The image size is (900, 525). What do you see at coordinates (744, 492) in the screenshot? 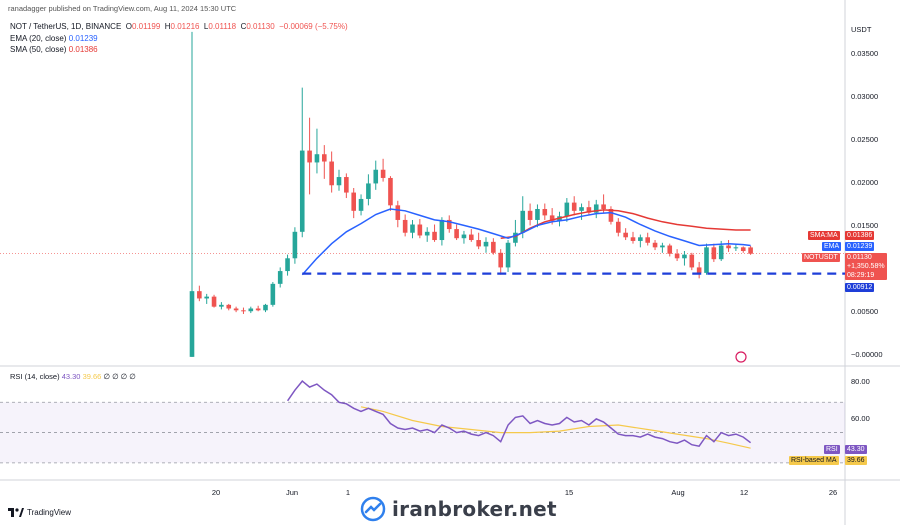
I see `time-tick: 12` at bounding box center [744, 492].